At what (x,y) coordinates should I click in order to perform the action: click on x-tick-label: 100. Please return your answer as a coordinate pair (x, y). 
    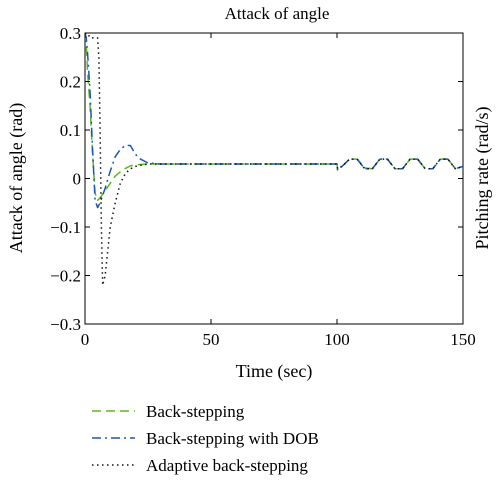
    Looking at the image, I should click on (337, 339).